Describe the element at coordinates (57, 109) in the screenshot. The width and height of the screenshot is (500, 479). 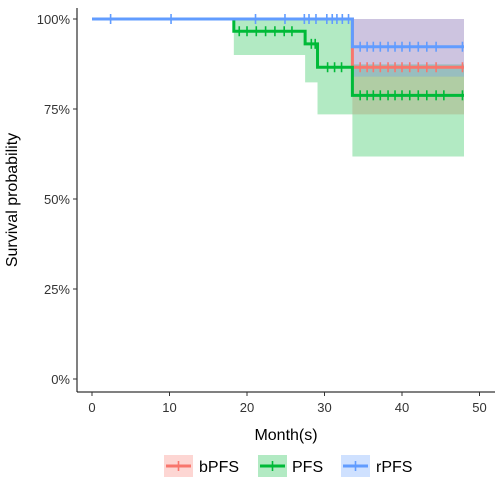
I see `y-tick-label: 75%` at that location.